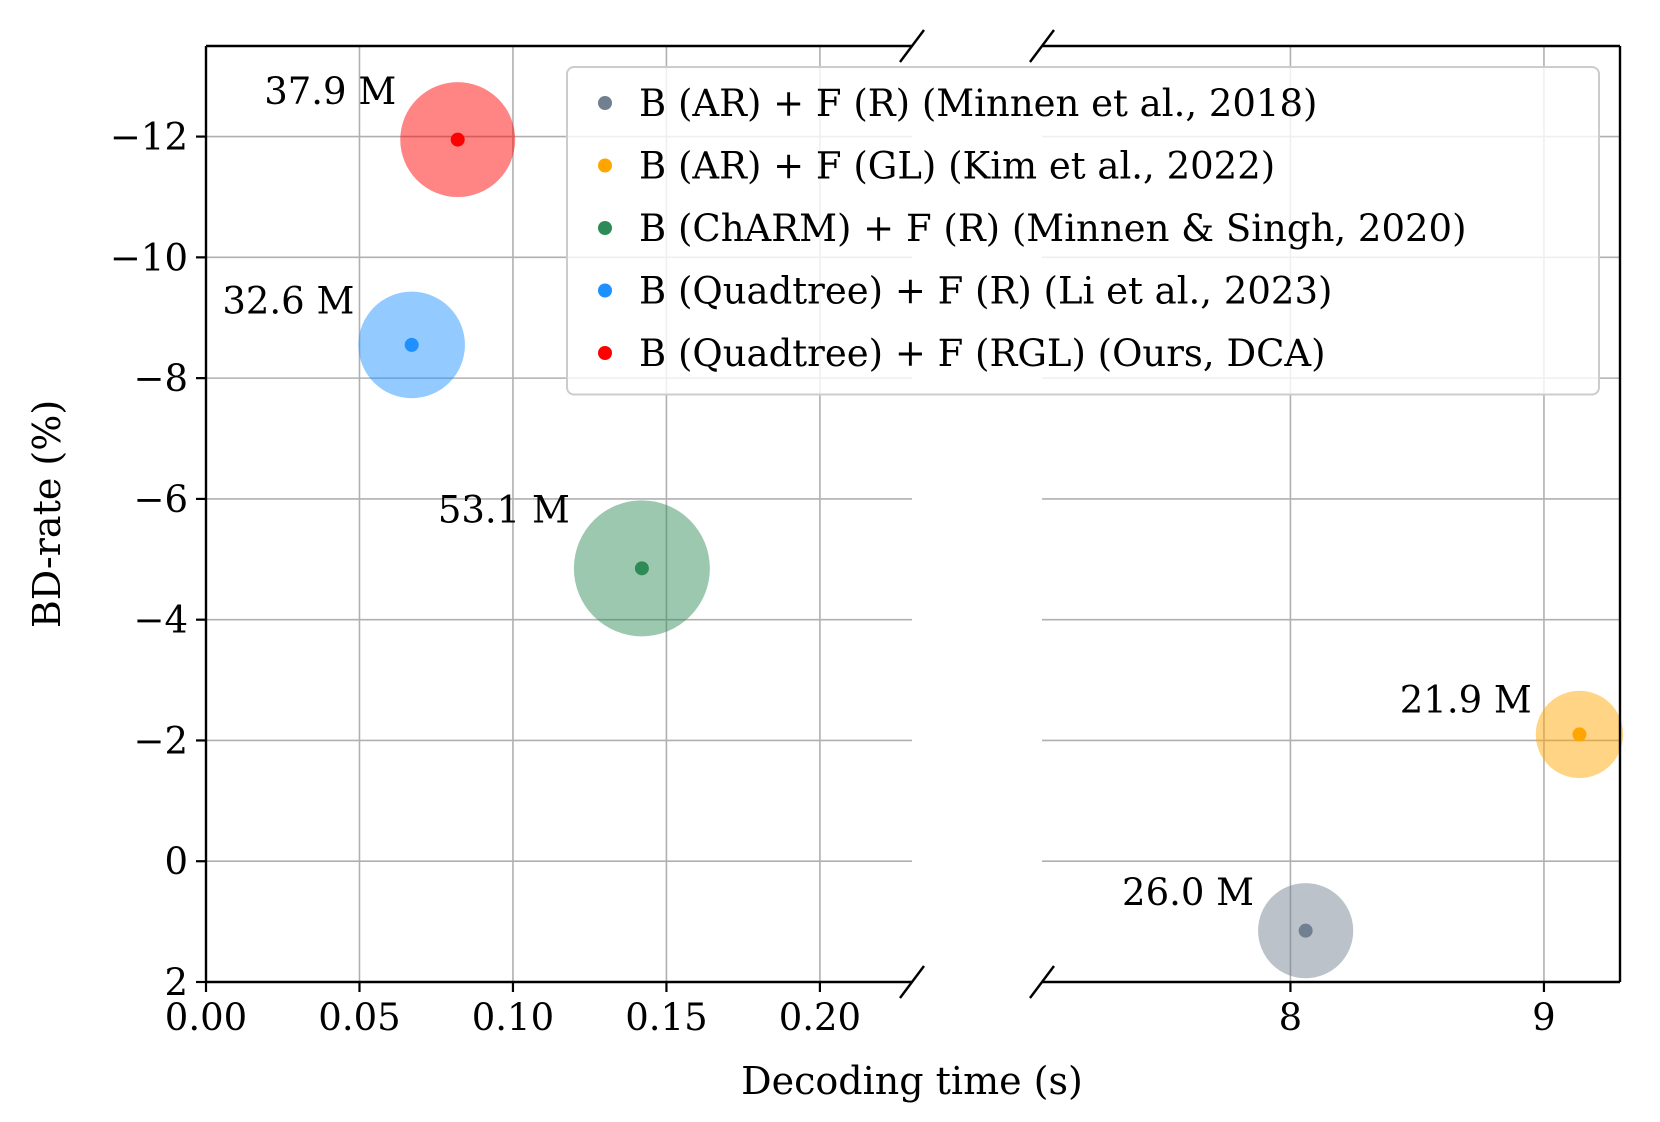 The image size is (1660, 1122). What do you see at coordinates (978, 103) in the screenshot?
I see `legend-label-0: B (AR) + F (R) (Minnen et al., 2018)` at bounding box center [978, 103].